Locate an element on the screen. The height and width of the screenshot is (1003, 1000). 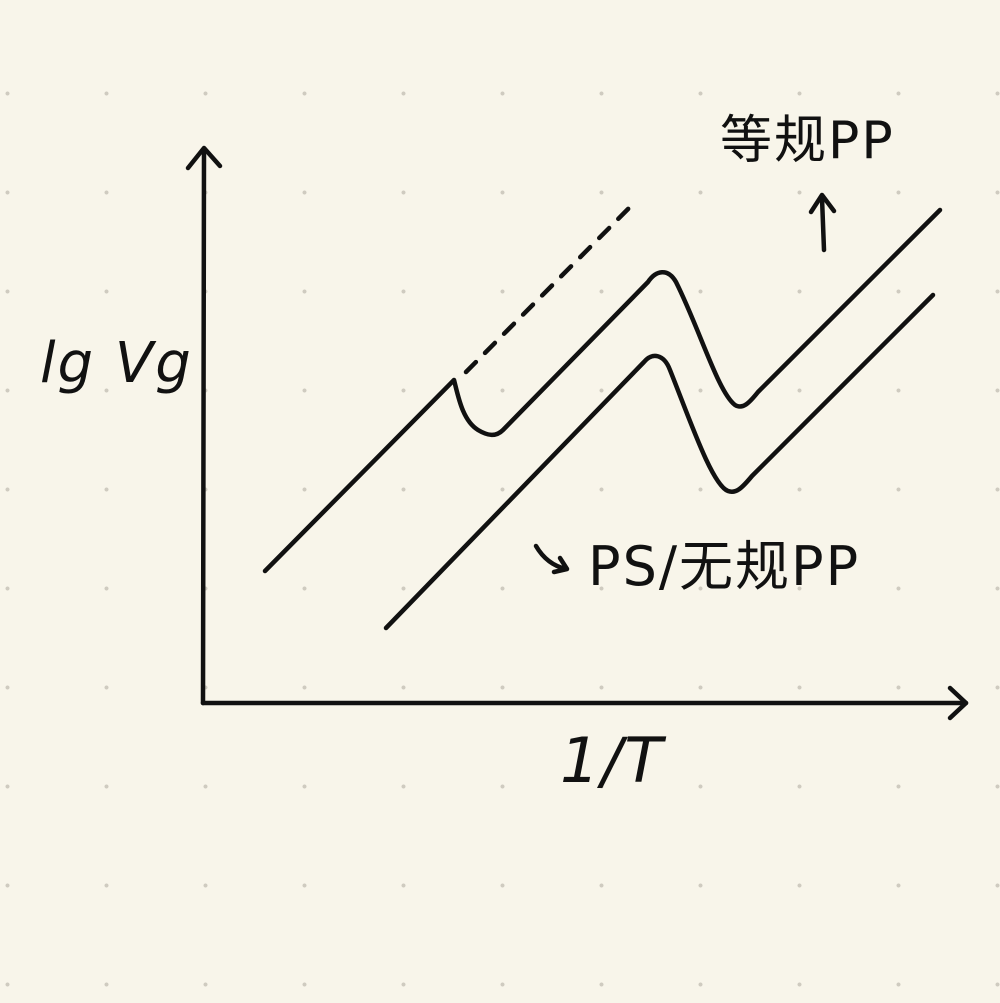
upper-curve-extrapolation is located at coordinates (551, 286).